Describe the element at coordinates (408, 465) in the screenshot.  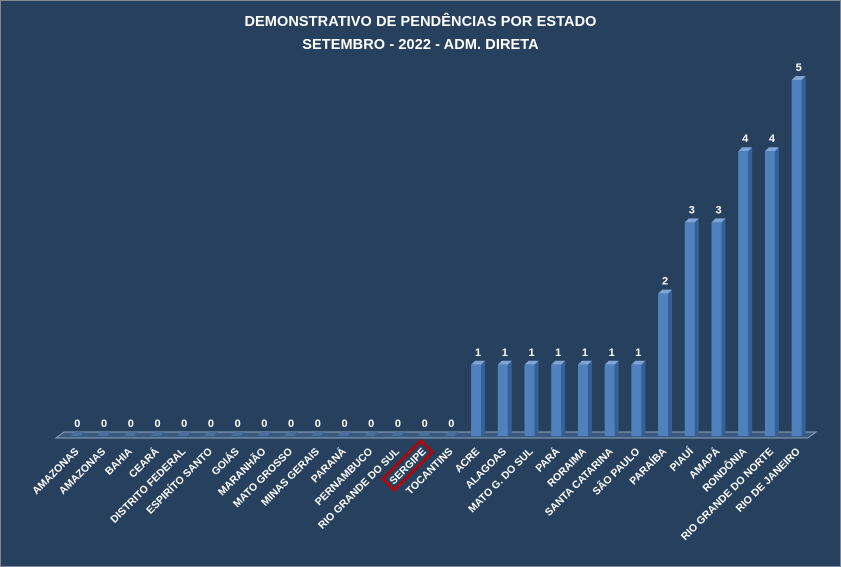
I see `highlight-box` at that location.